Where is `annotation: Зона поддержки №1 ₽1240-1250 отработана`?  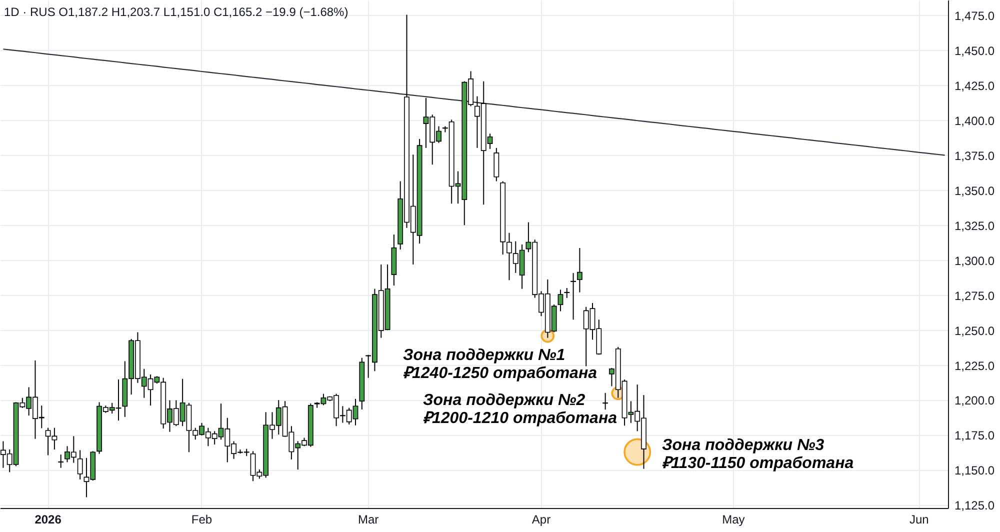 annotation: Зона поддержки №1 ₽1240-1250 отработана is located at coordinates (500, 364).